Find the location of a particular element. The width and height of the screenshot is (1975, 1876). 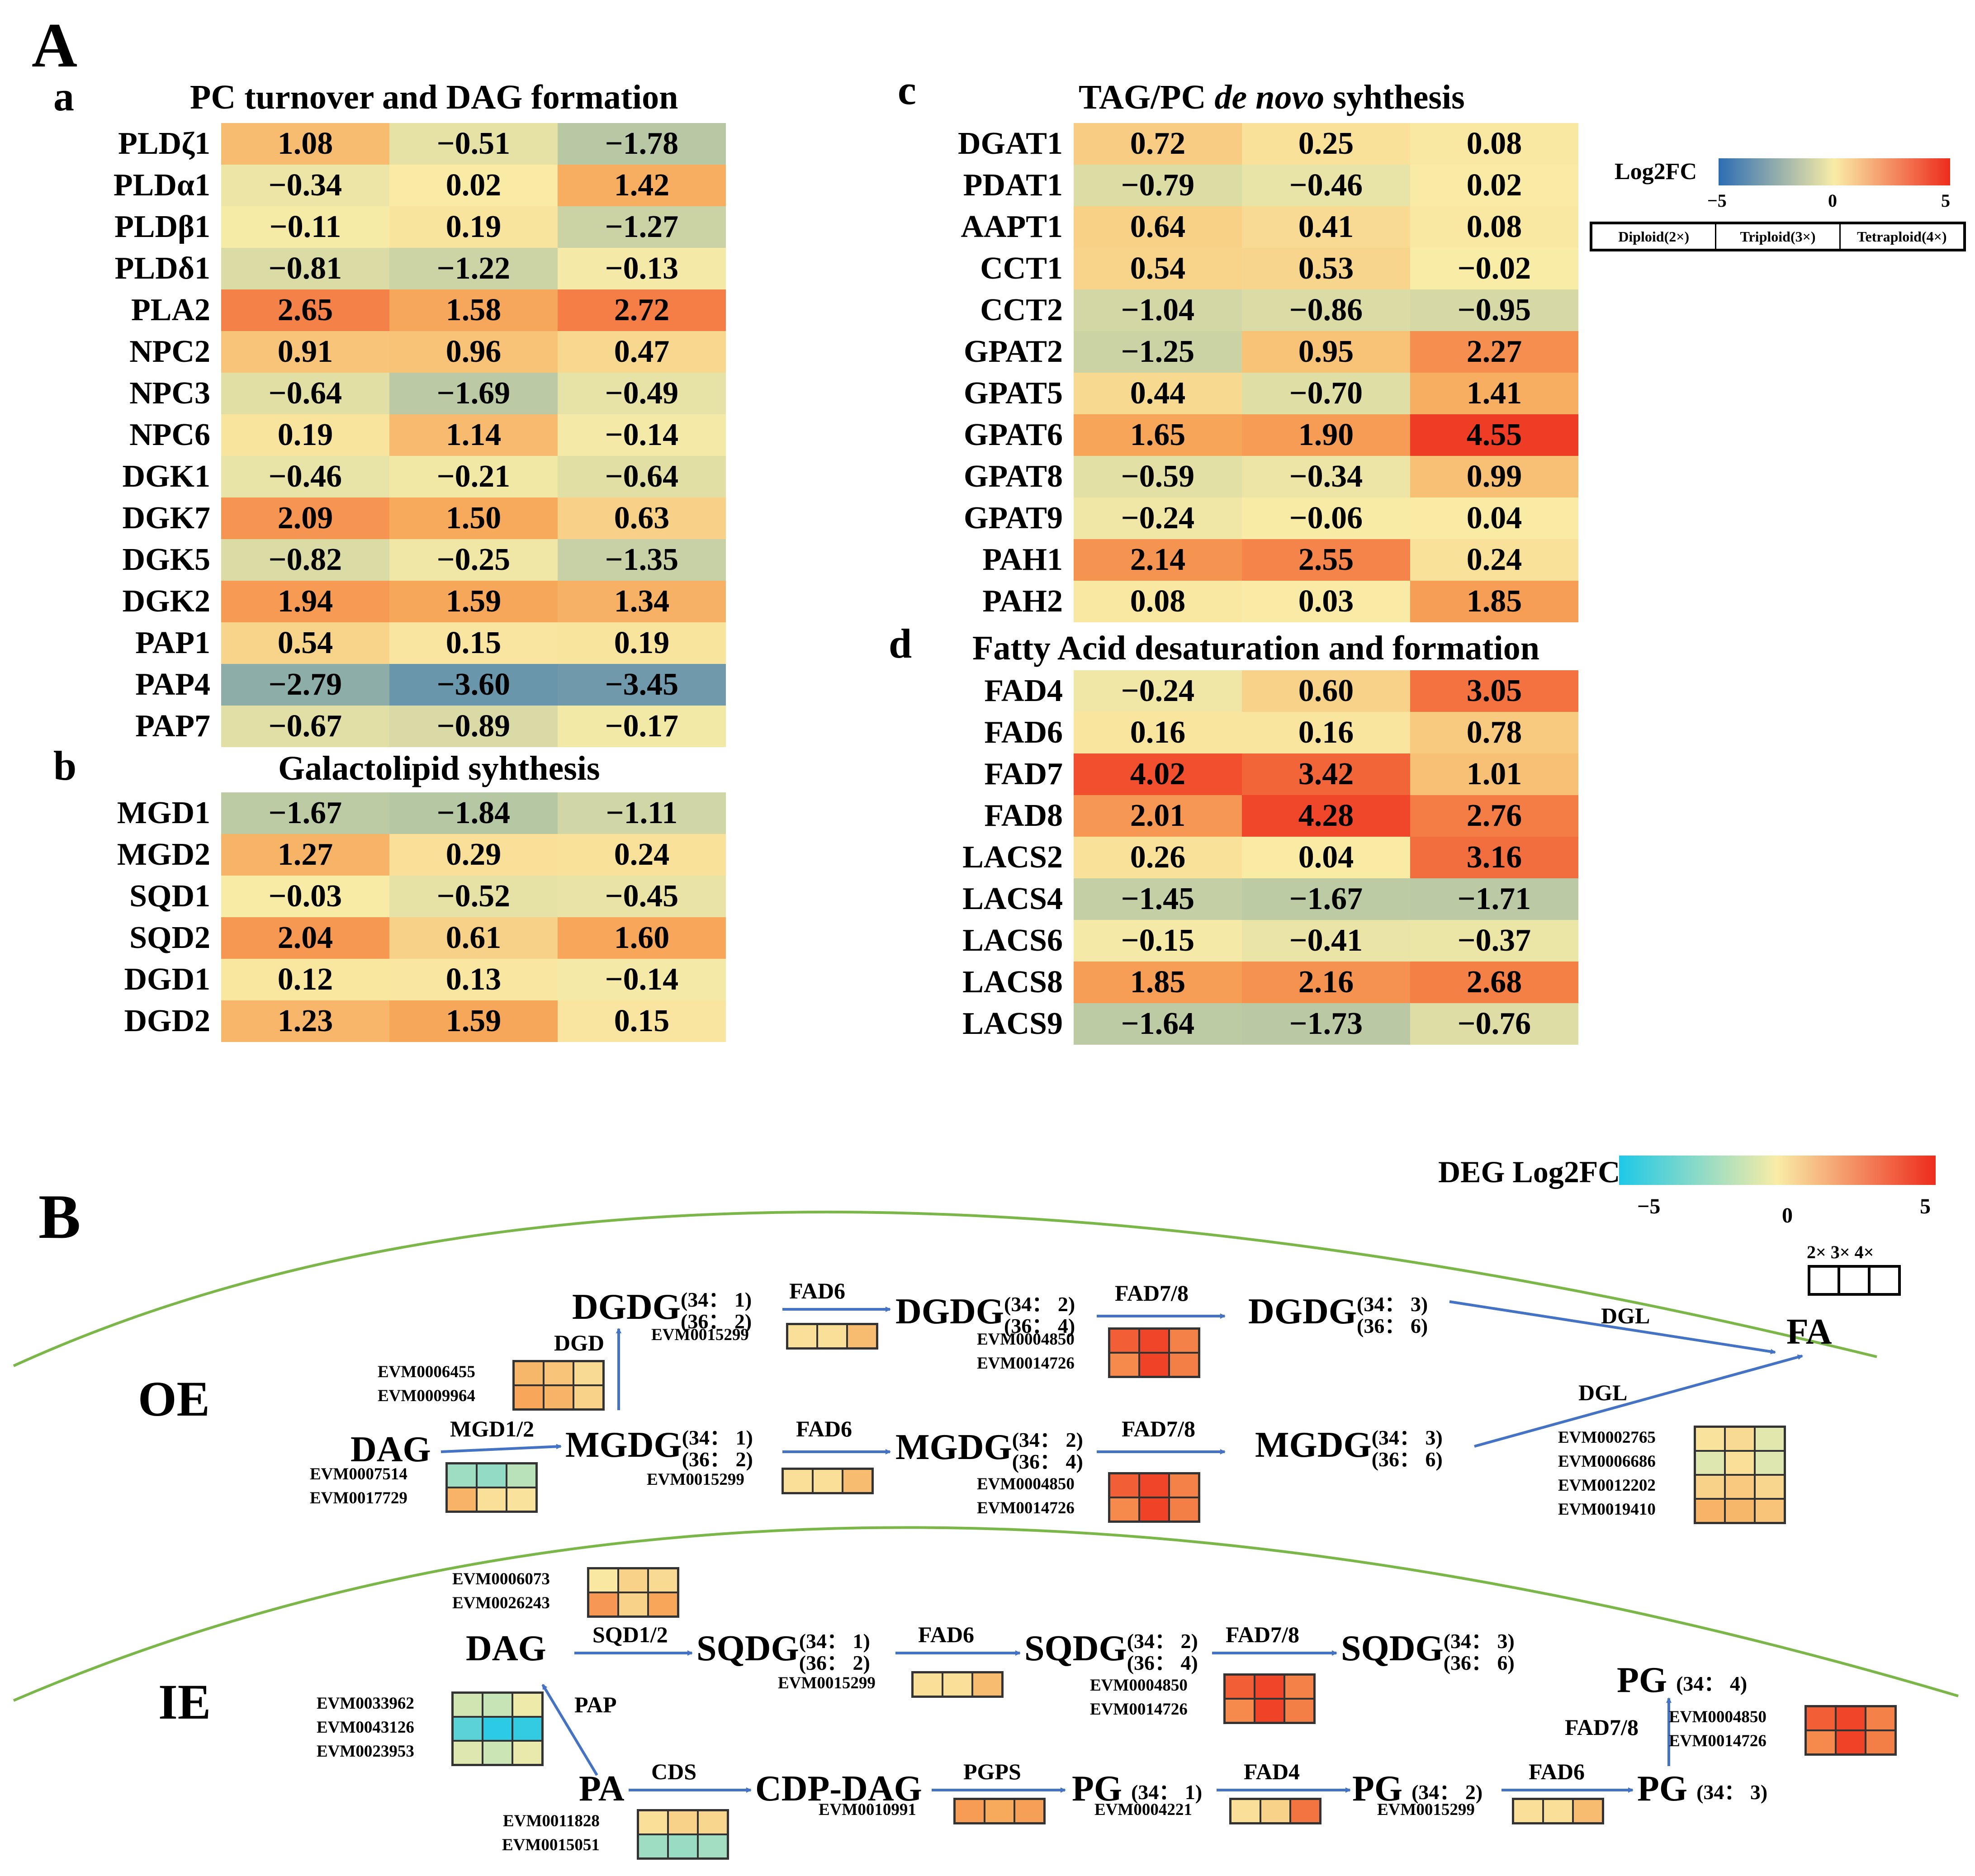

heatmap-cell: −0.67 is located at coordinates (305, 726).